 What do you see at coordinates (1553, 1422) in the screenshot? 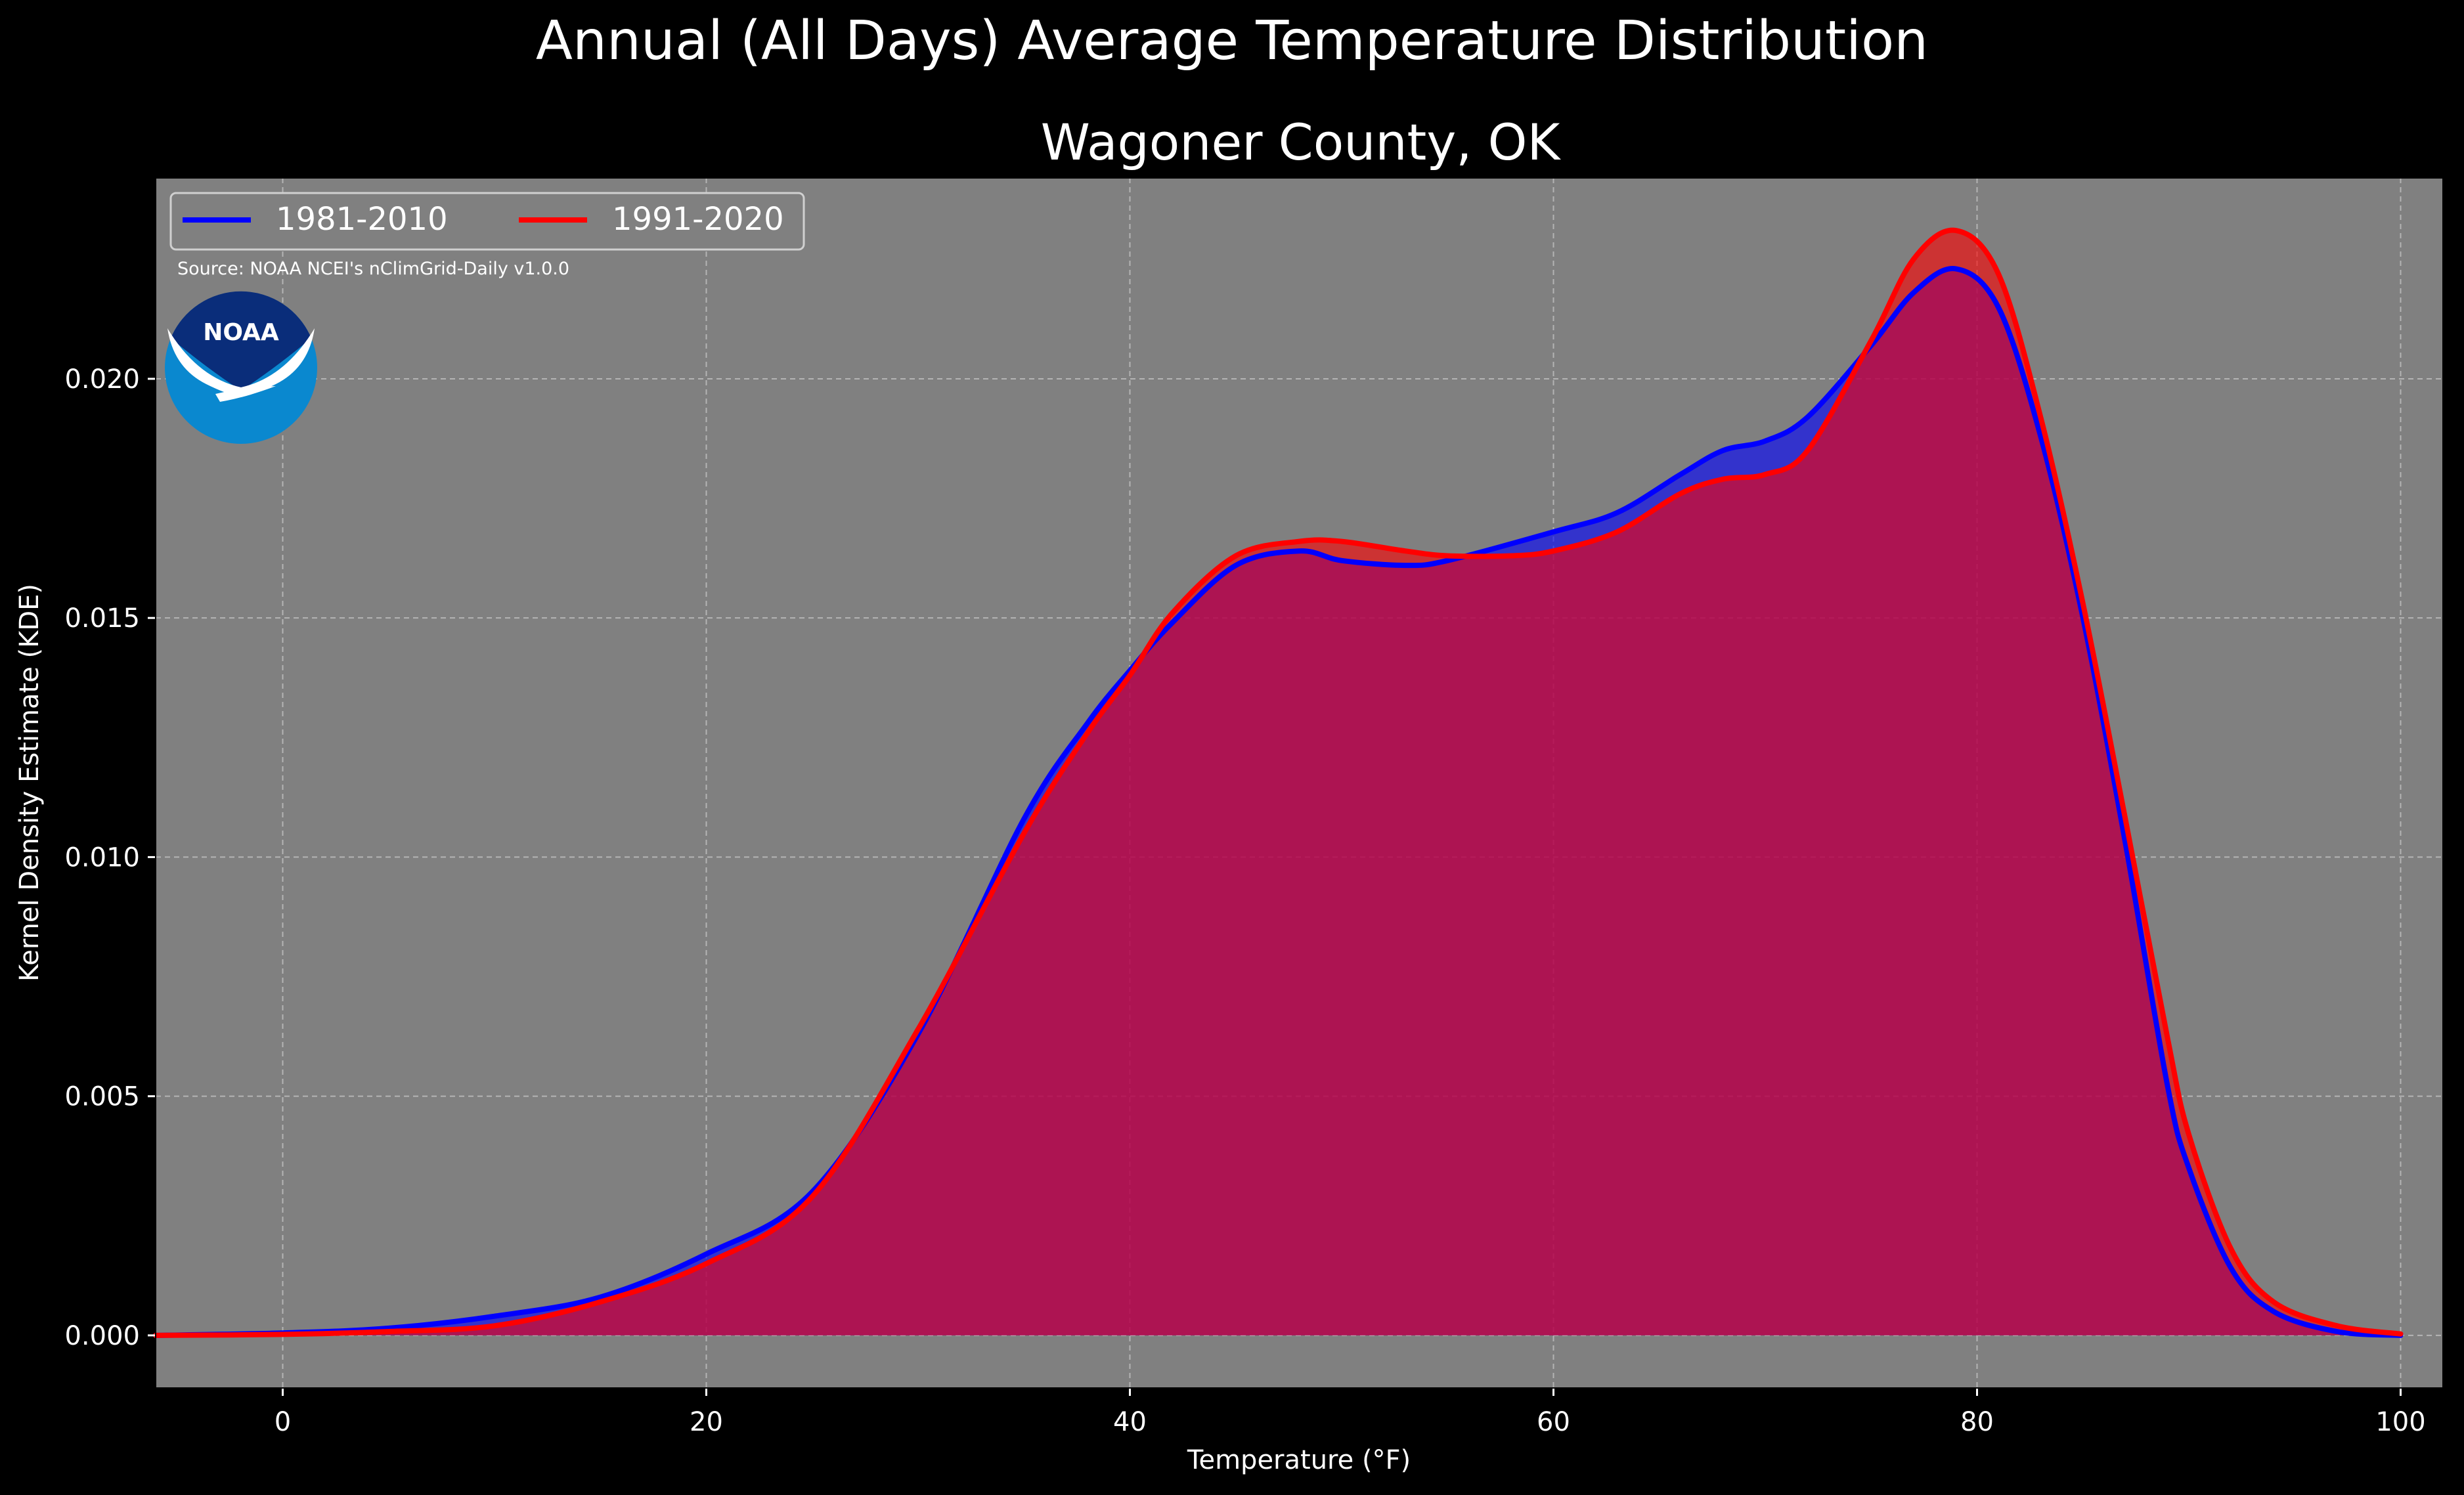
I see `x-tick-label: 60` at bounding box center [1553, 1422].